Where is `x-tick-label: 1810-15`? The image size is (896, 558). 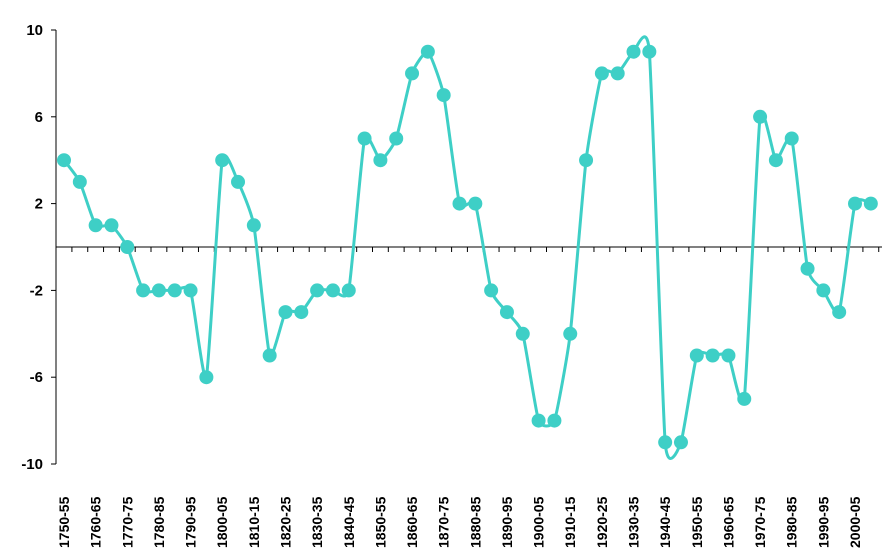
x-tick-label: 1810-15 is located at coordinates (254, 522).